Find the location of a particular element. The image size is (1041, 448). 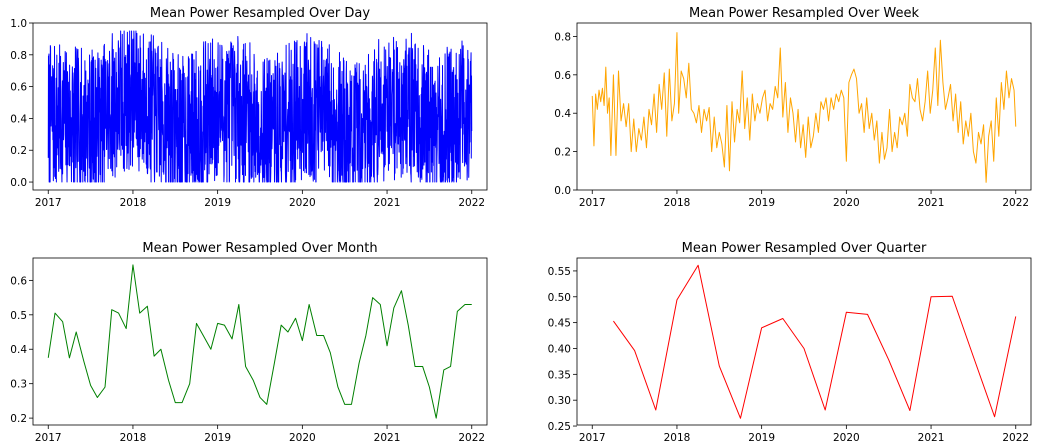

y-tick-label: 0.55 is located at coordinates (559, 272).